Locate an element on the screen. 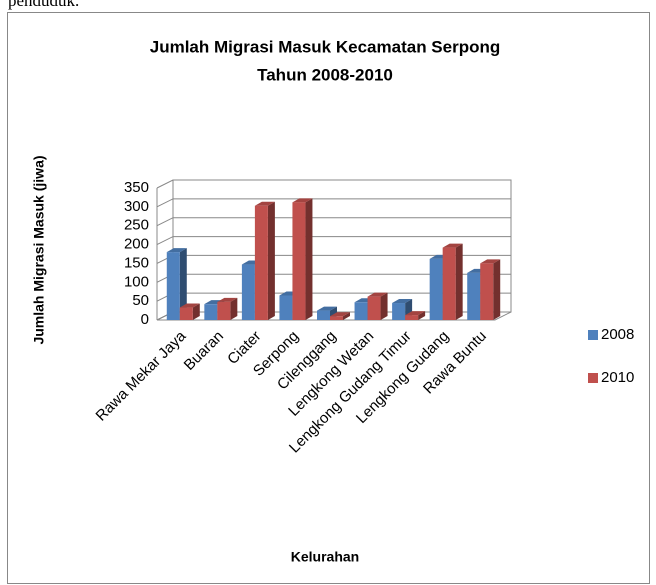 Image resolution: width=656 pixels, height=585 pixels. y-tick-label: 250 is located at coordinates (136, 225).